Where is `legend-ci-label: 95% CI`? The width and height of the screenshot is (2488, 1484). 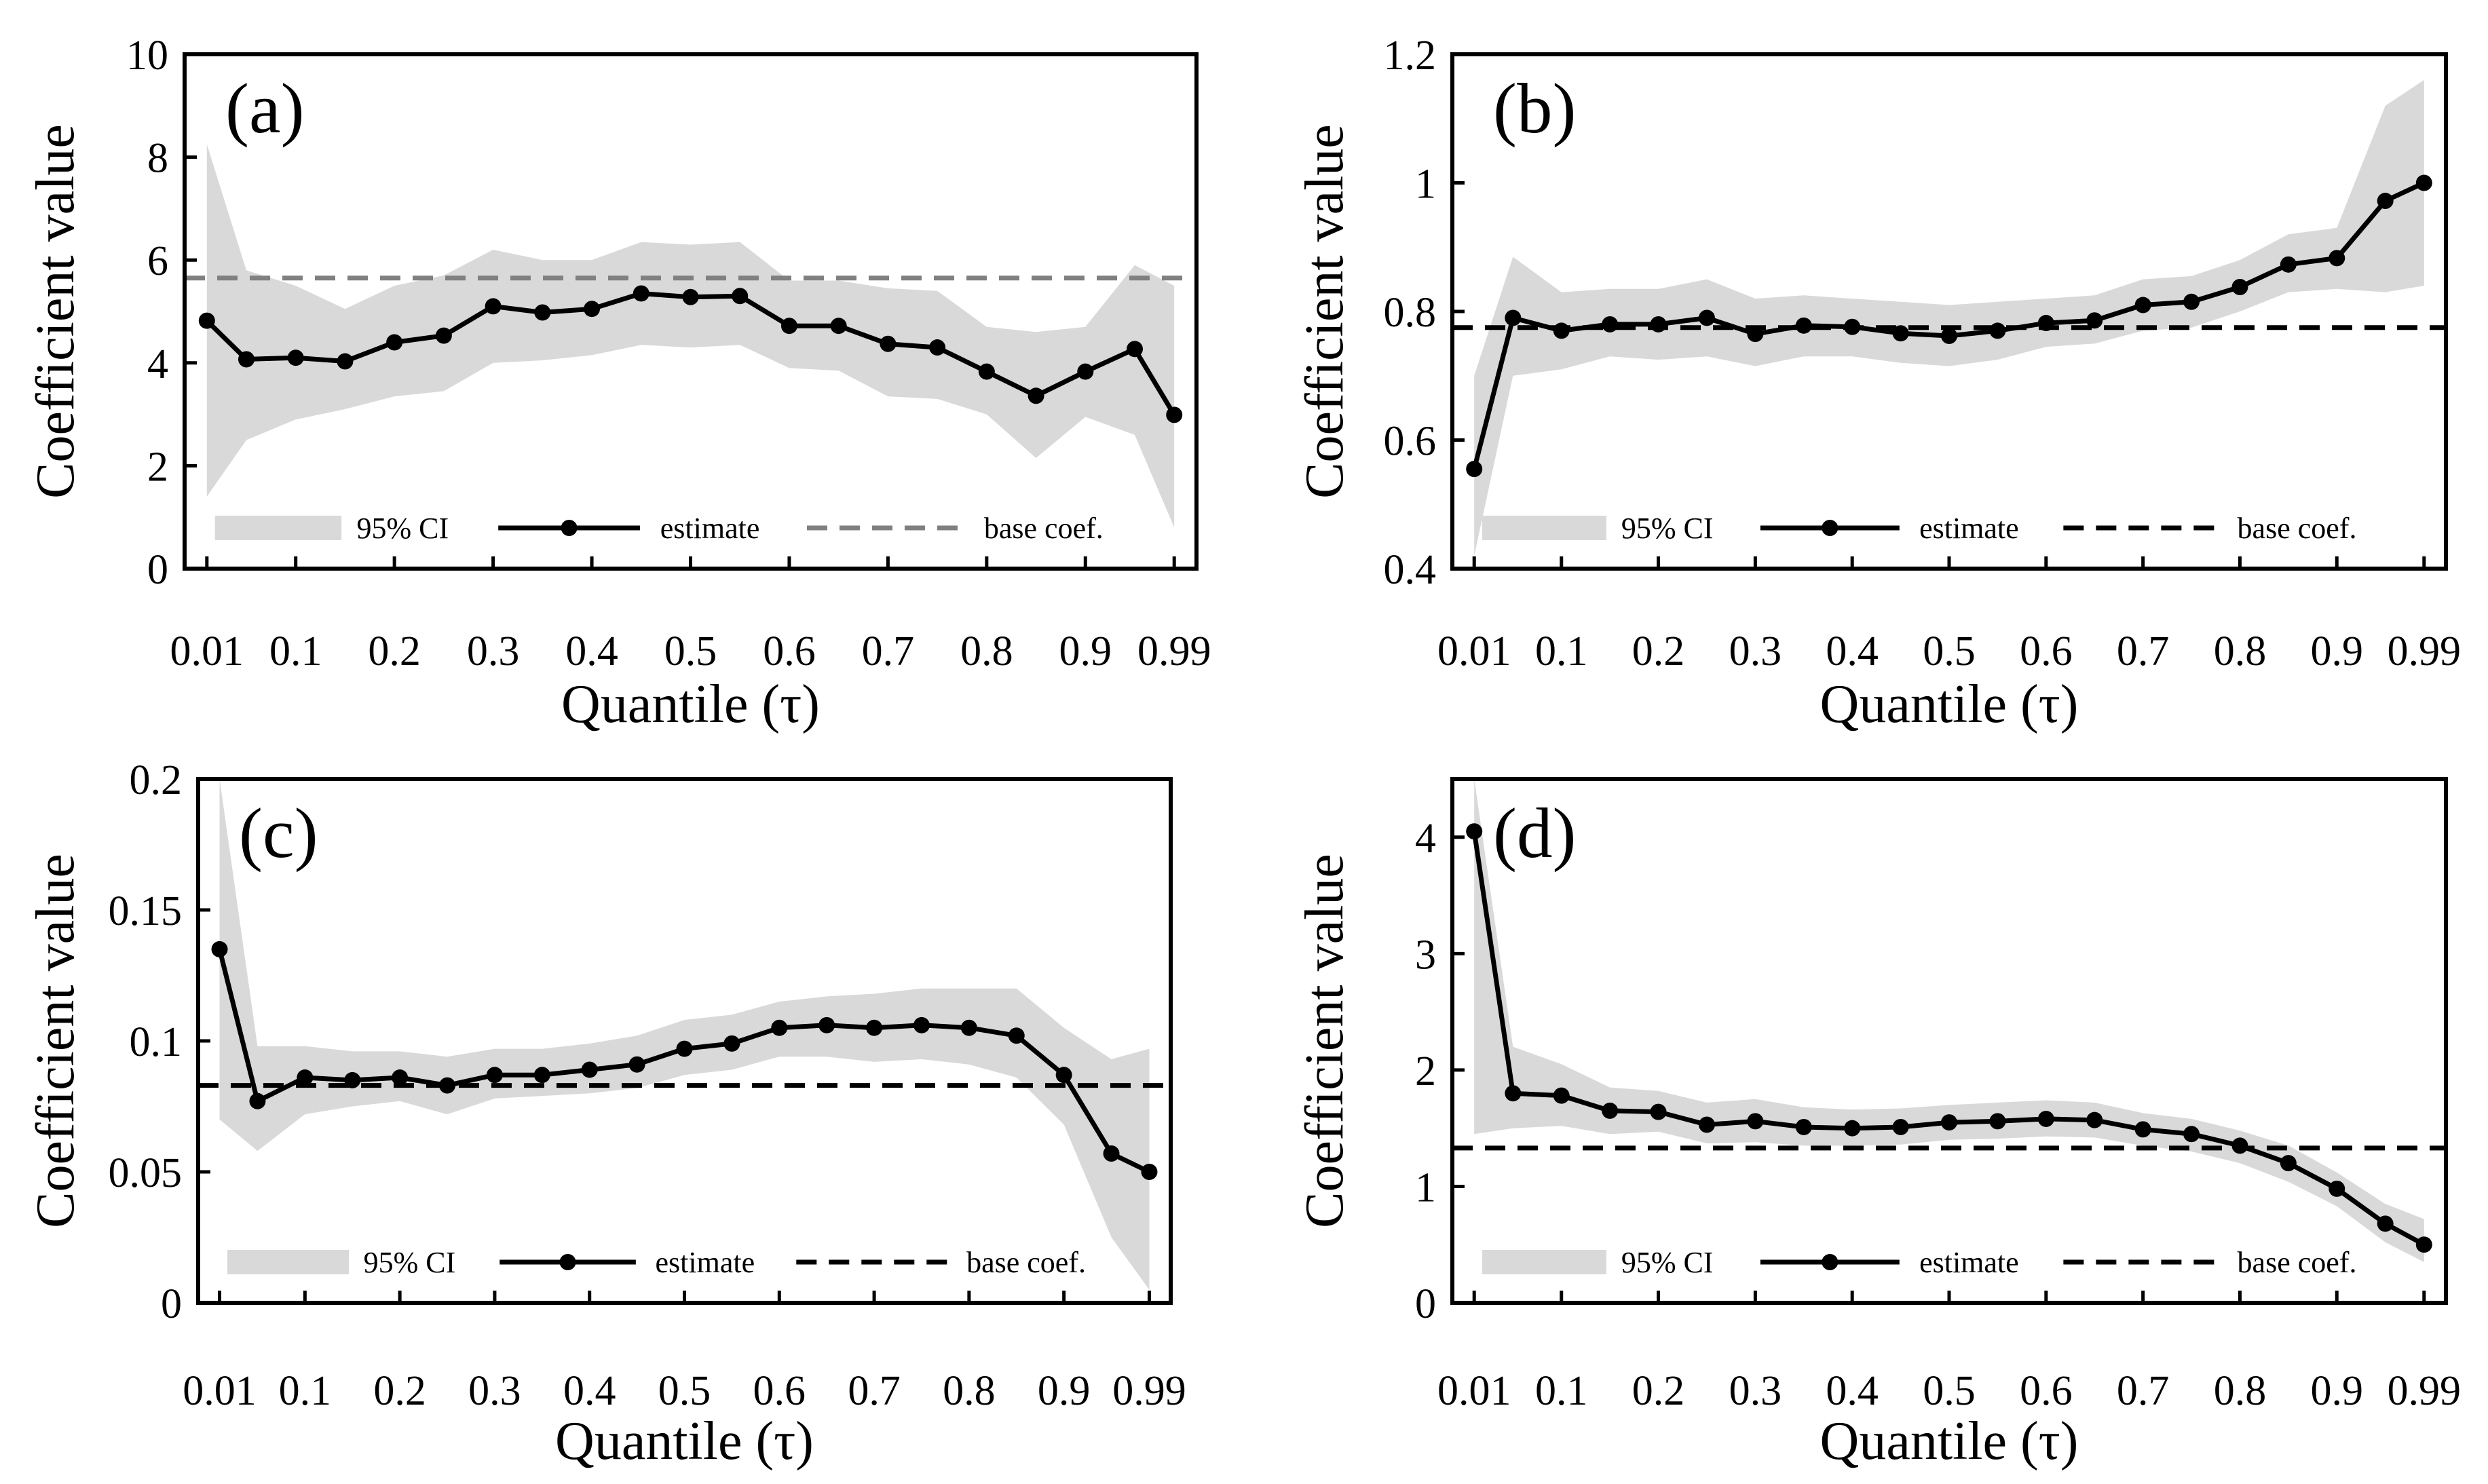 legend-ci-label: 95% CI is located at coordinates (410, 1262).